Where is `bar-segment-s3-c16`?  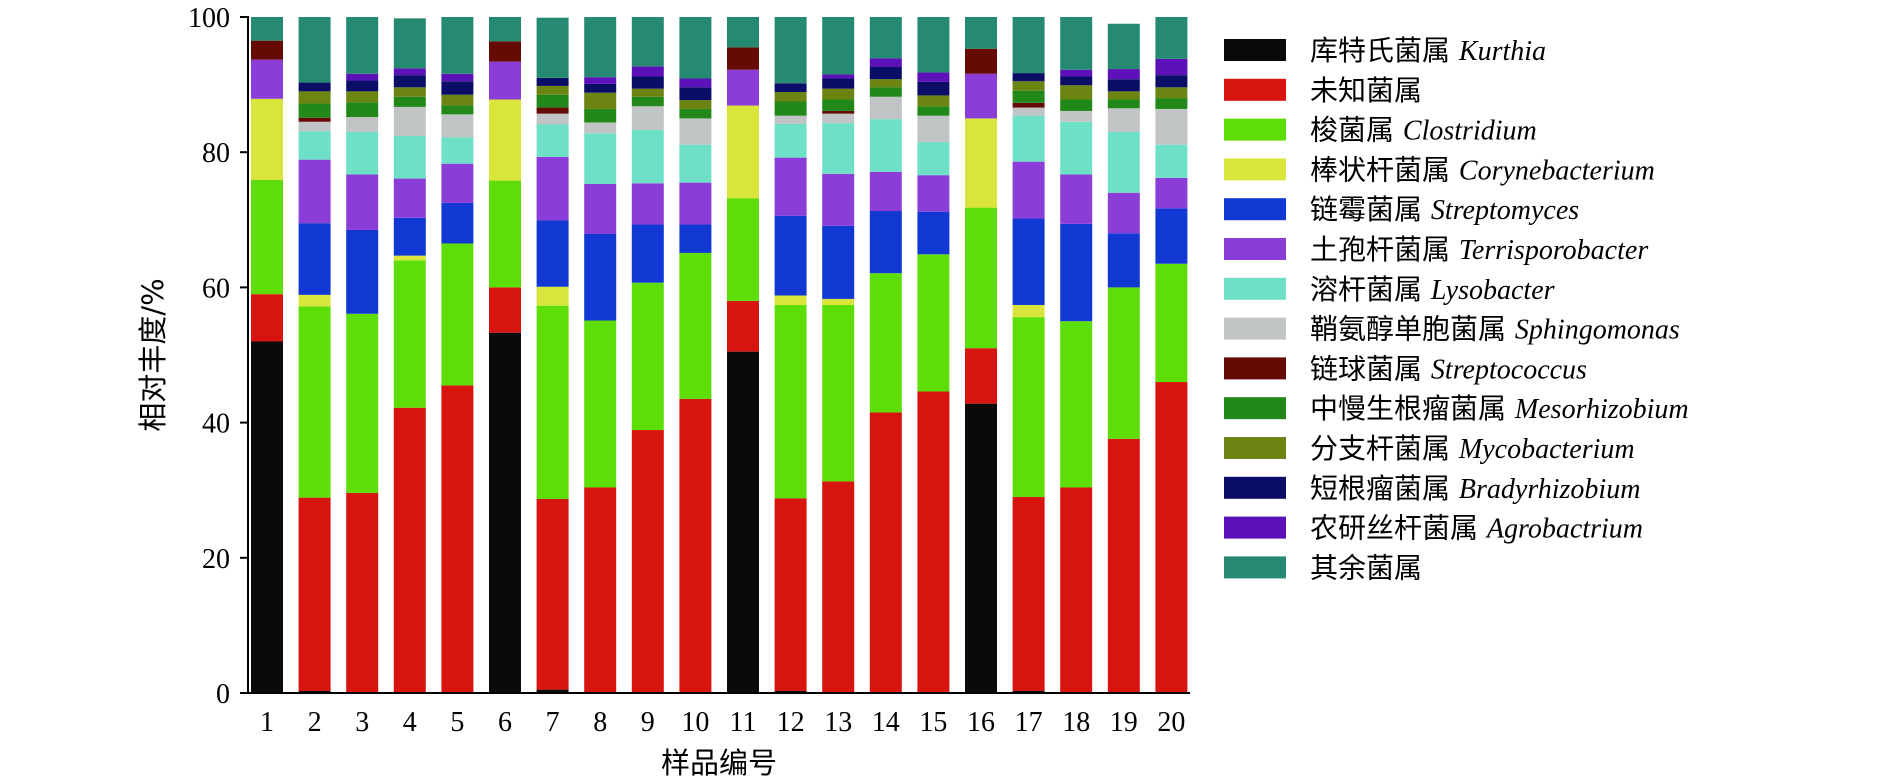 bar-segment-s3-c16 is located at coordinates (981, 278).